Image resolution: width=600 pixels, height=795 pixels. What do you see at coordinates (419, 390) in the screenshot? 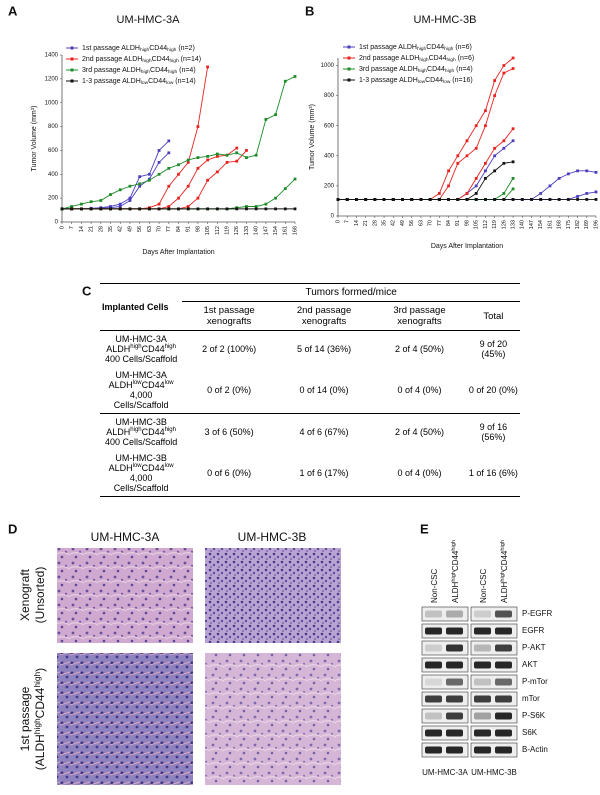
I see `table-cell: 0 of 4 (0%)` at bounding box center [419, 390].